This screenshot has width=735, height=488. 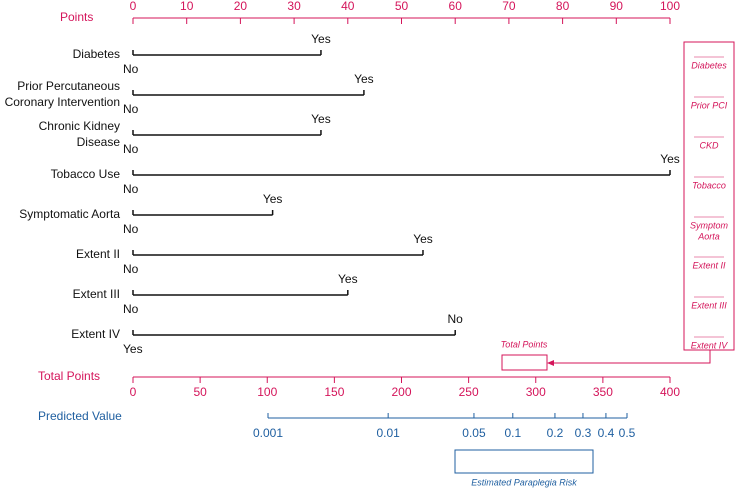 I want to click on variable-label: Disease, so click(x=99, y=142).